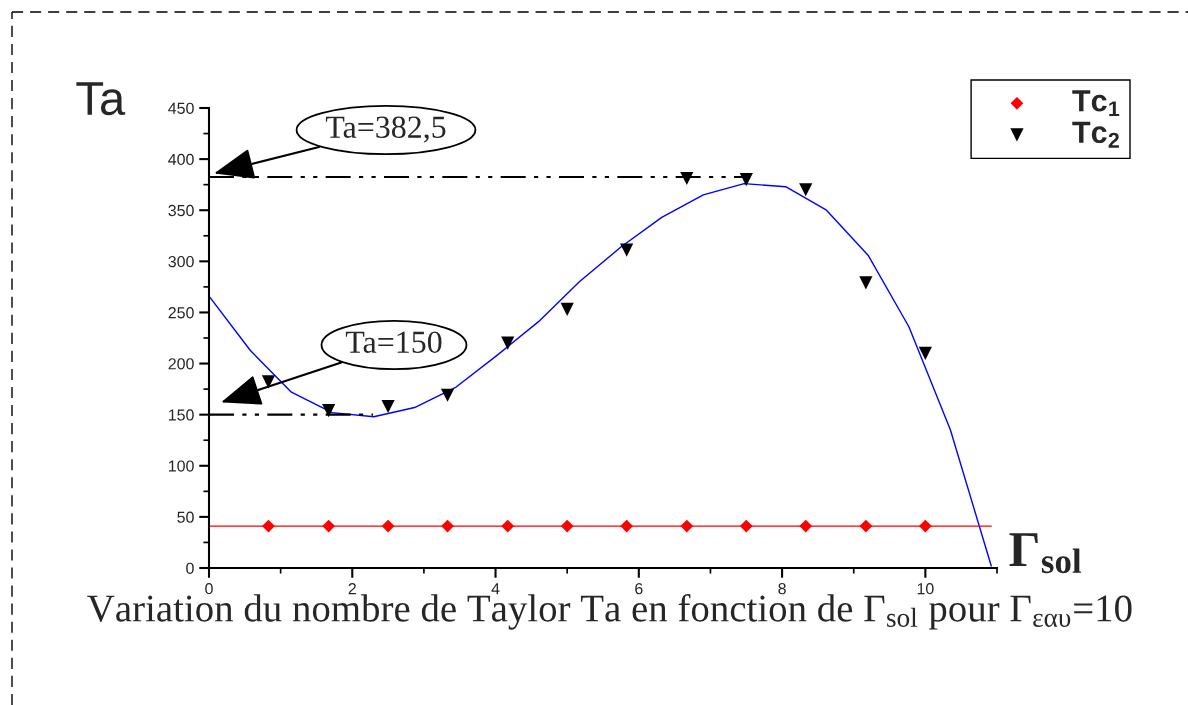 This screenshot has height=705, width=1188. I want to click on annotation: Ta=382,5, so click(385, 129).